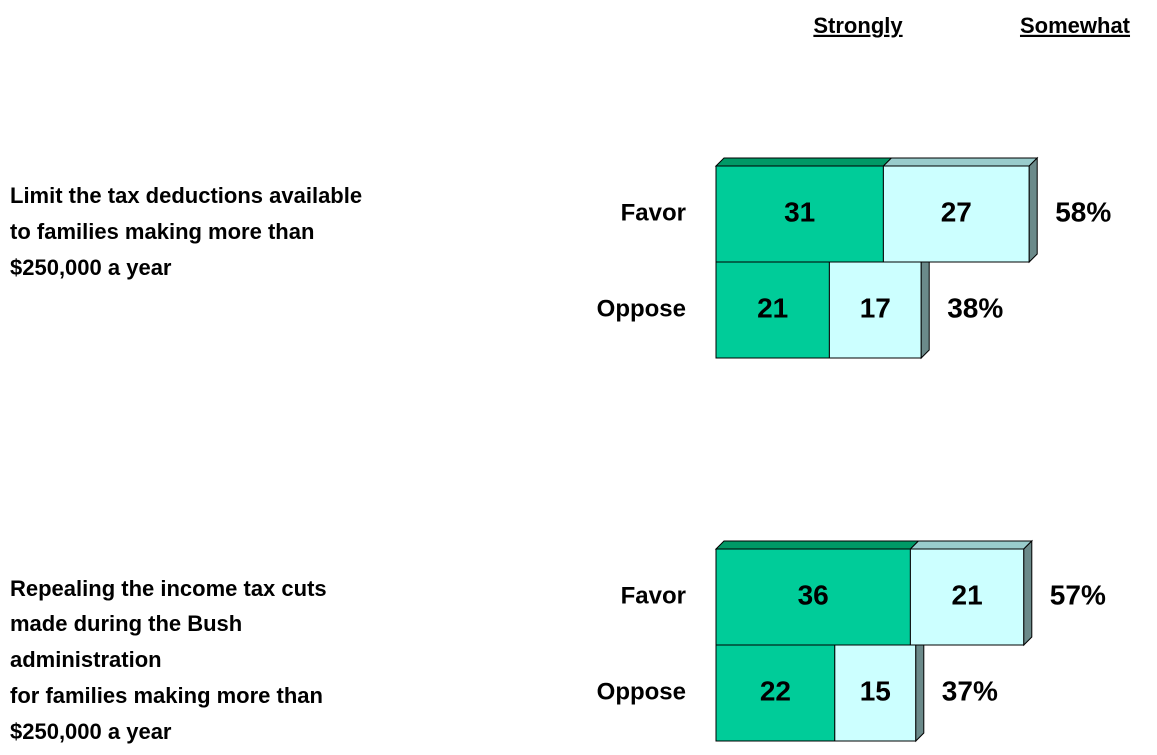 This screenshot has width=1157, height=755. Describe the element at coordinates (1083, 211) in the screenshot. I see `total-label: 58%` at that location.